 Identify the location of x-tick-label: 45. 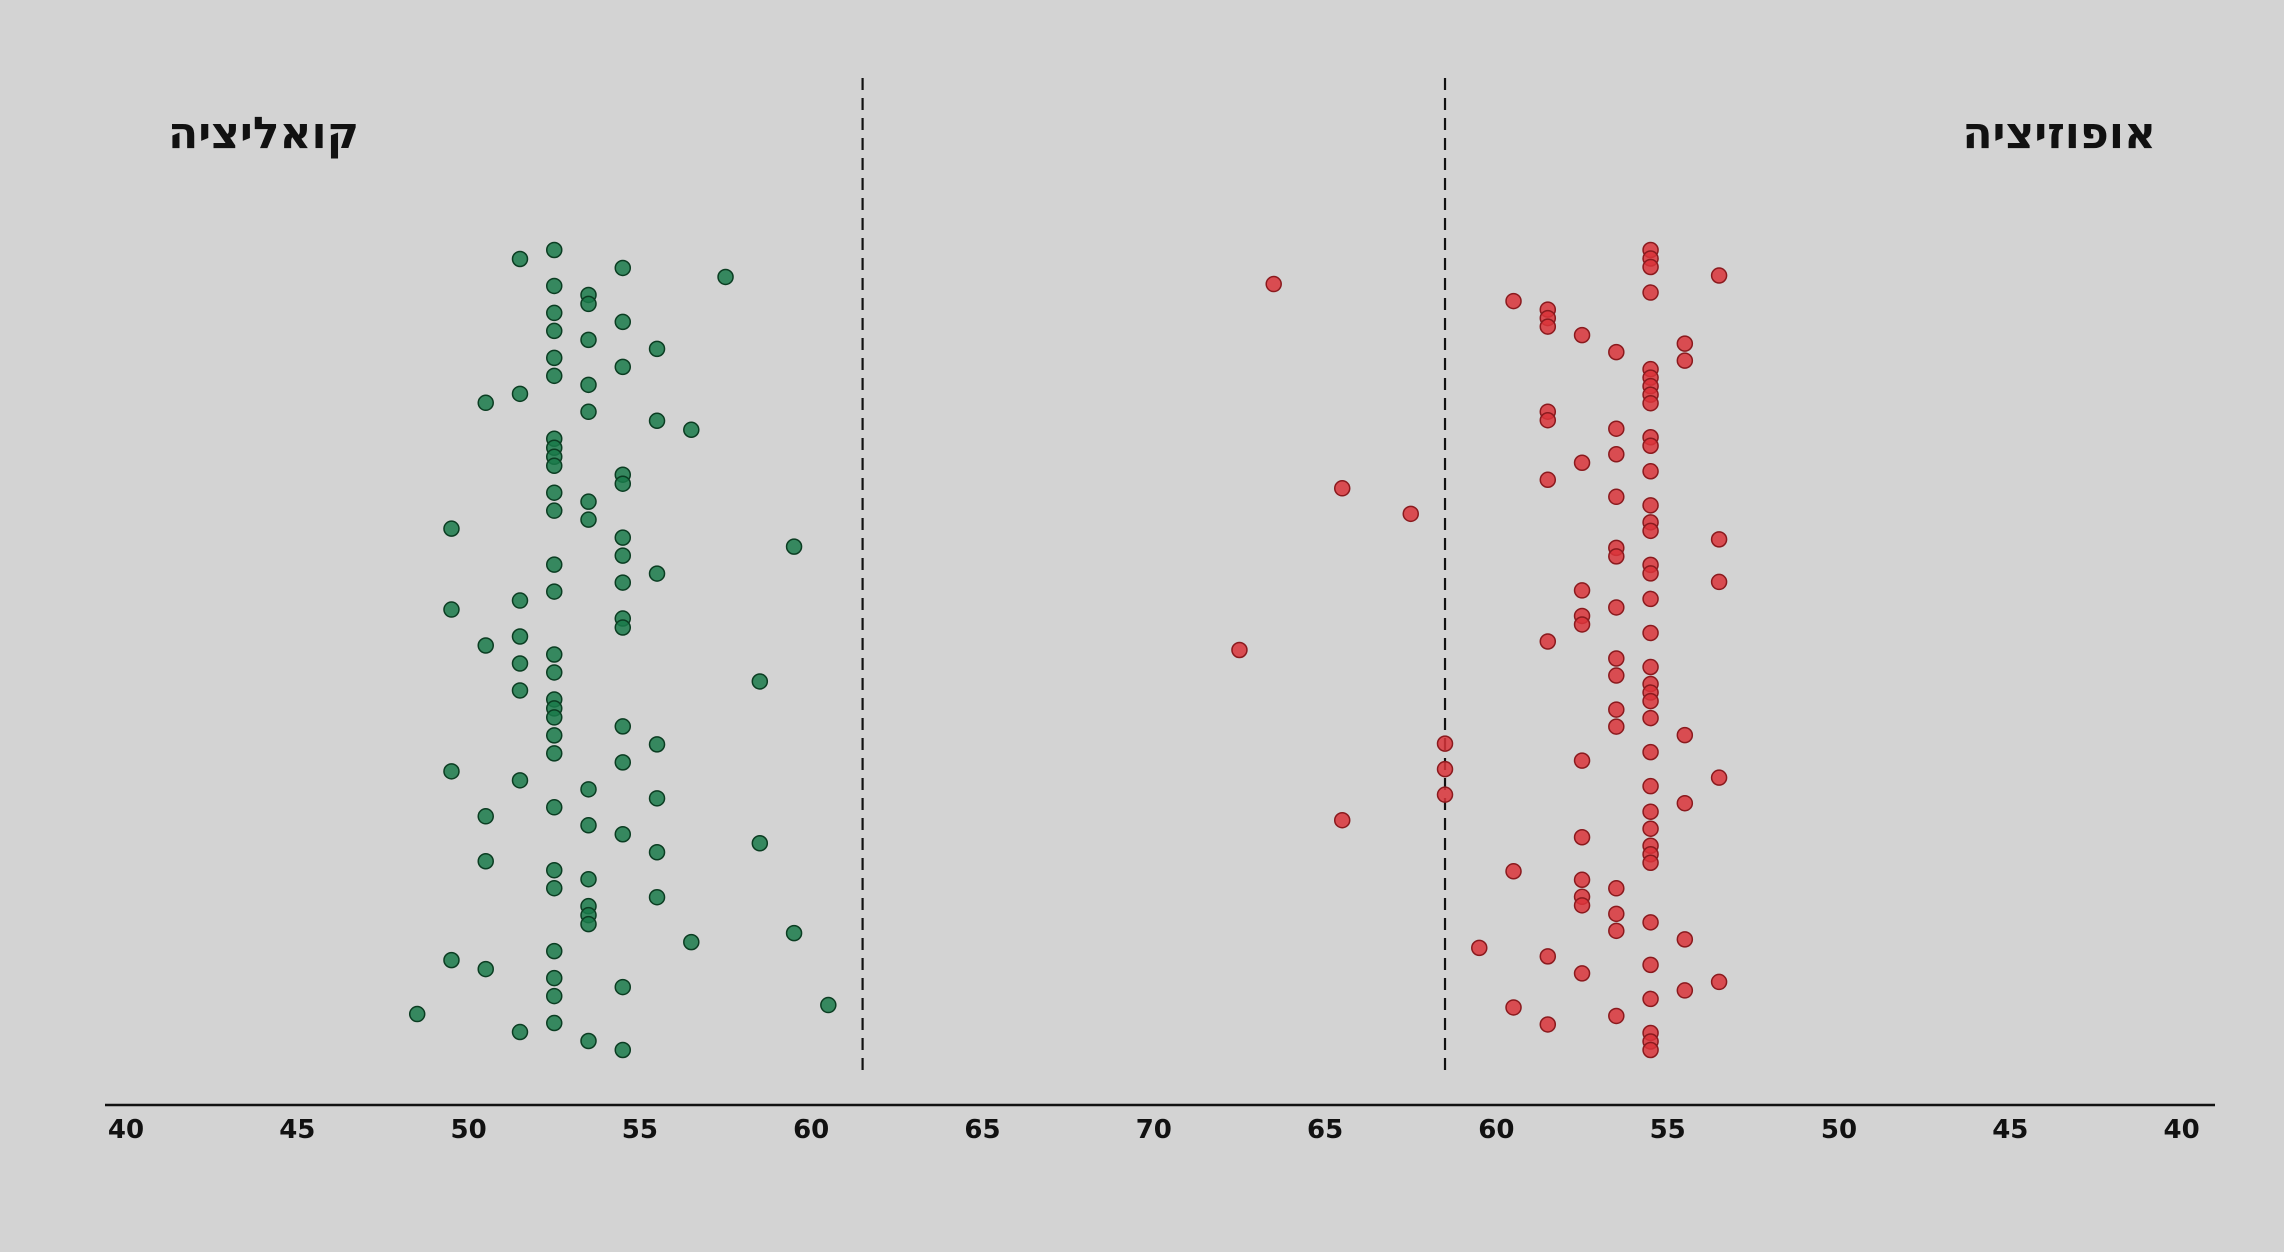
(2010, 1130).